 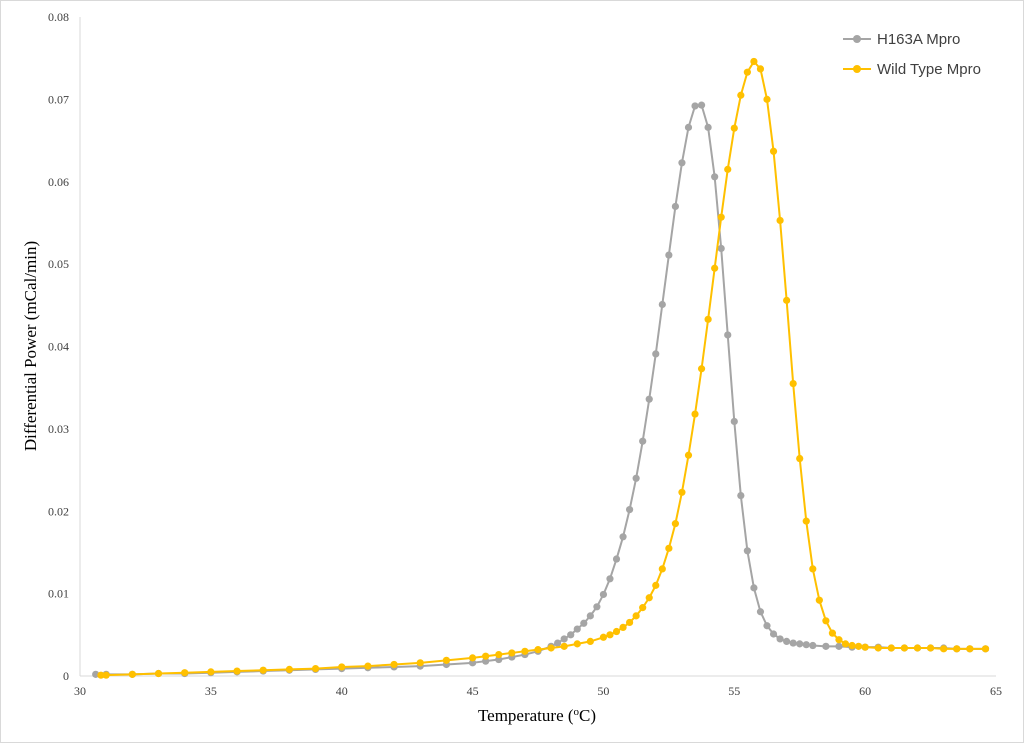 I want to click on legend-item-h163a: H163A Mpro, so click(x=901, y=39).